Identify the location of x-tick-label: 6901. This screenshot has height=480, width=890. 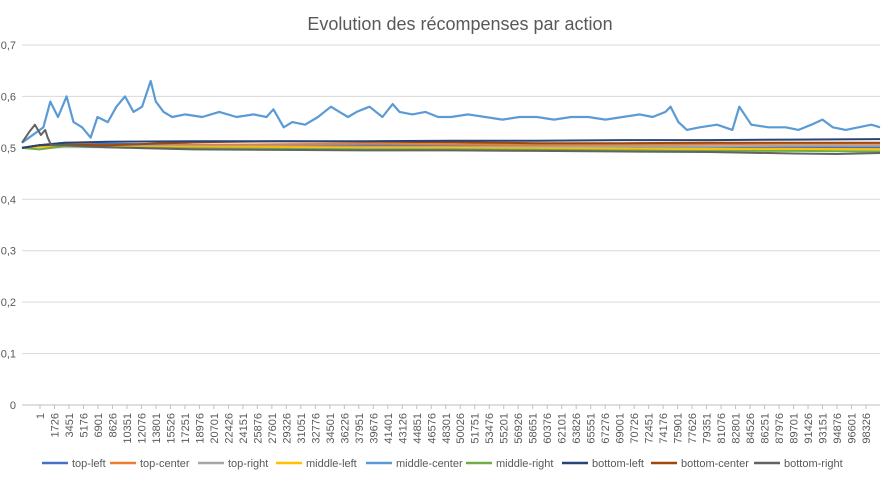
(99, 425).